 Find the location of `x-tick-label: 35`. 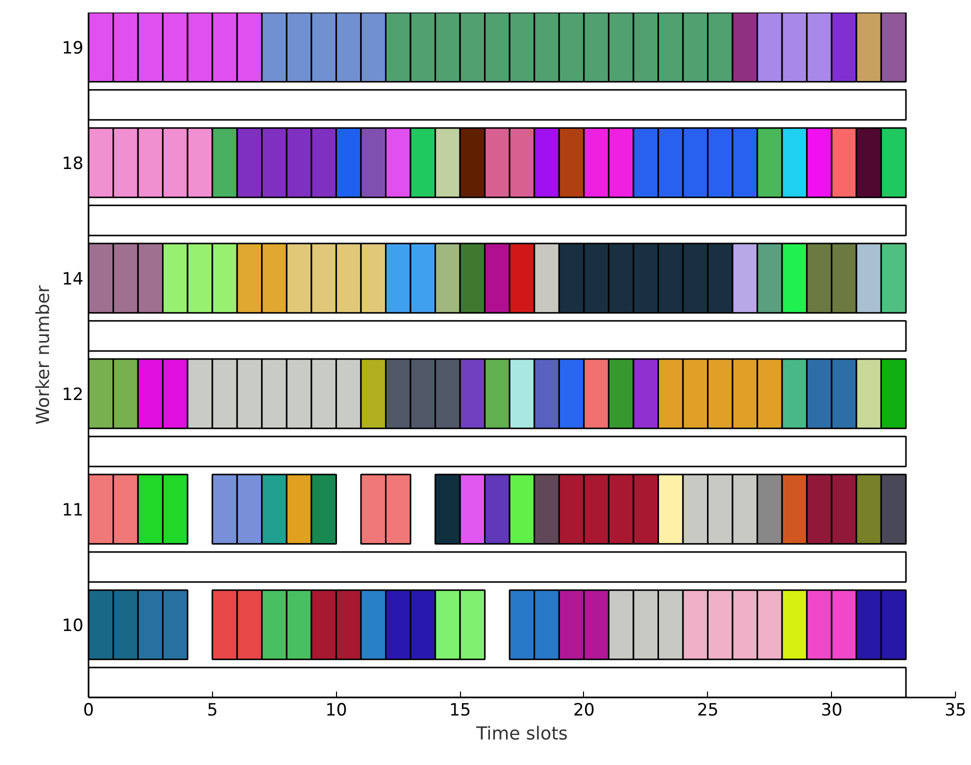

x-tick-label: 35 is located at coordinates (955, 710).